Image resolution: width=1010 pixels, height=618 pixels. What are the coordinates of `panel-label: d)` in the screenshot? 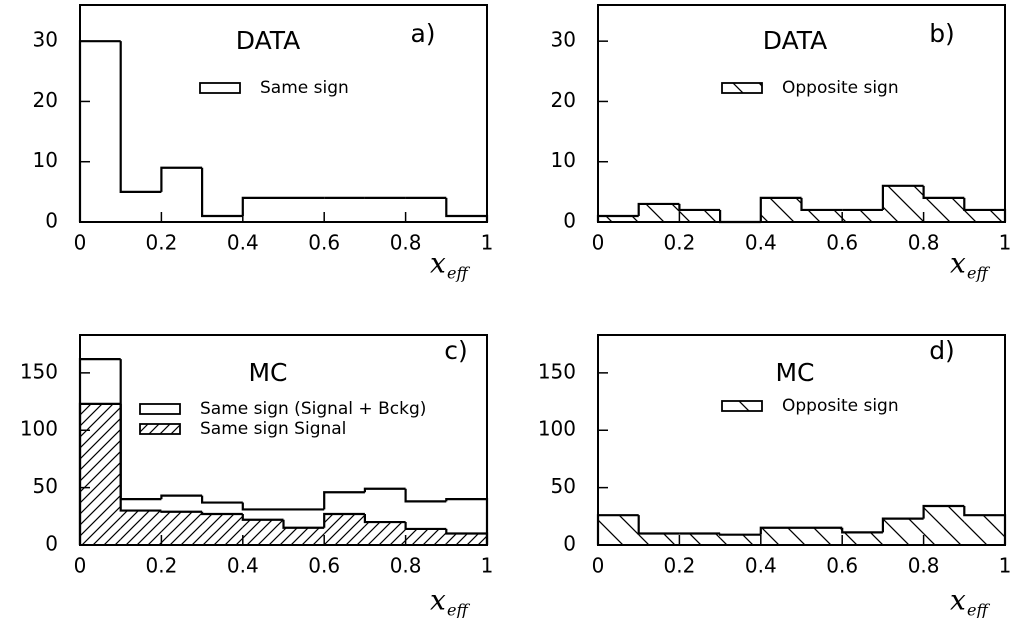 It's located at (942, 350).